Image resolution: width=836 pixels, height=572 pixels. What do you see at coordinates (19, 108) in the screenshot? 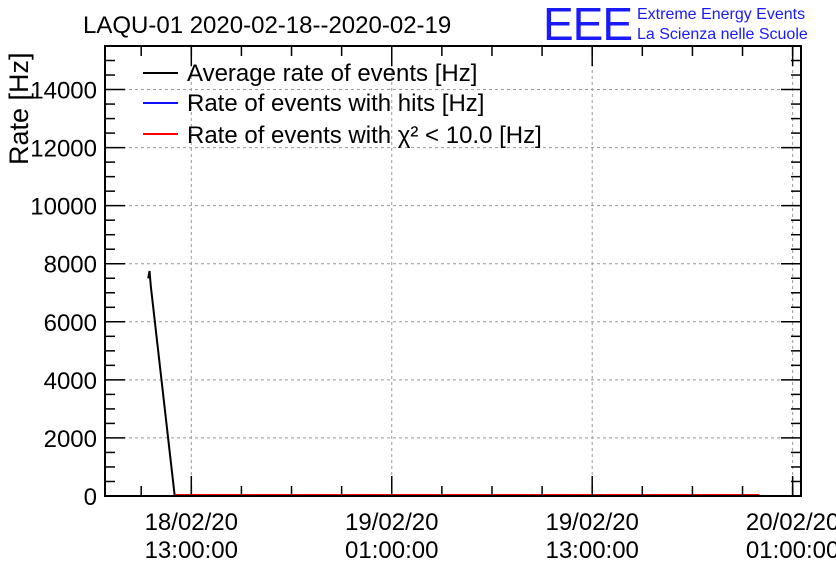
I see `y-axis-label: Rate [Hz]` at bounding box center [19, 108].